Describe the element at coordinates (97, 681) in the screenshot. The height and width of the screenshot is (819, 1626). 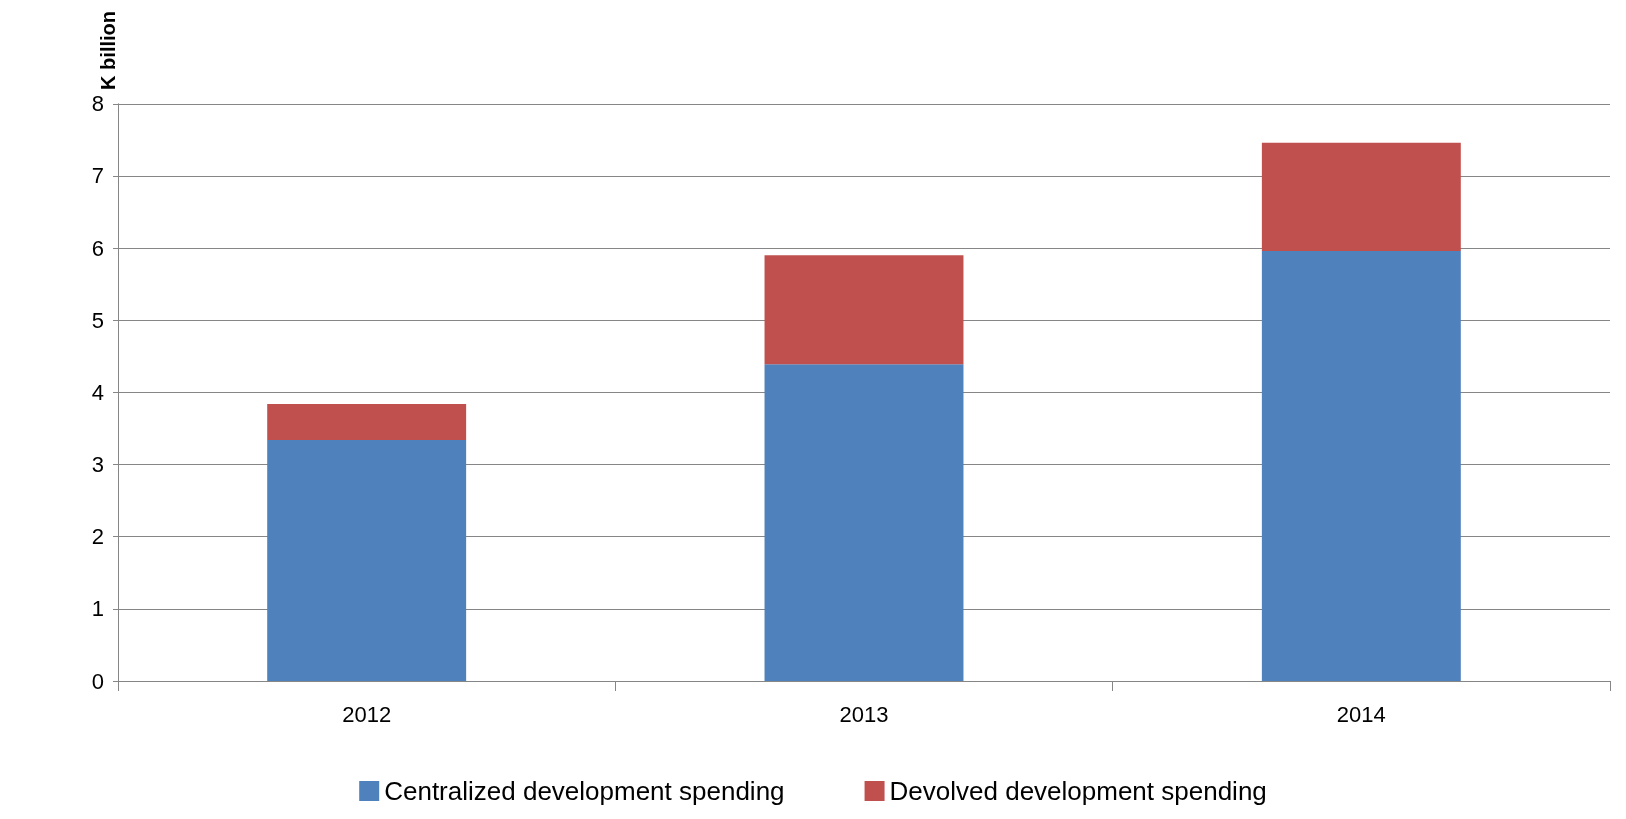
I see `y-tick-label: 0` at that location.